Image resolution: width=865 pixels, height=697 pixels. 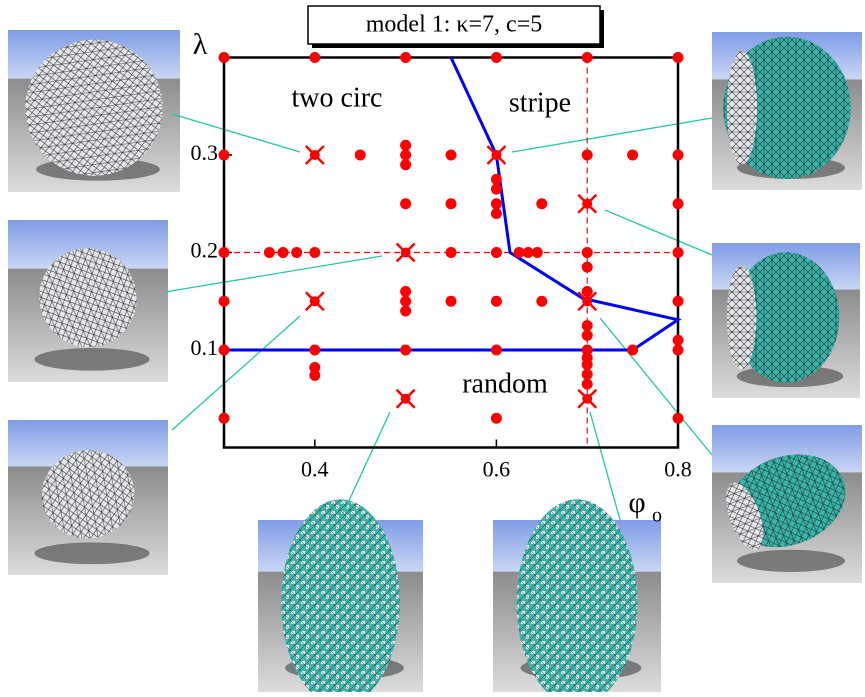 I want to click on title-box, so click(x=454, y=25).